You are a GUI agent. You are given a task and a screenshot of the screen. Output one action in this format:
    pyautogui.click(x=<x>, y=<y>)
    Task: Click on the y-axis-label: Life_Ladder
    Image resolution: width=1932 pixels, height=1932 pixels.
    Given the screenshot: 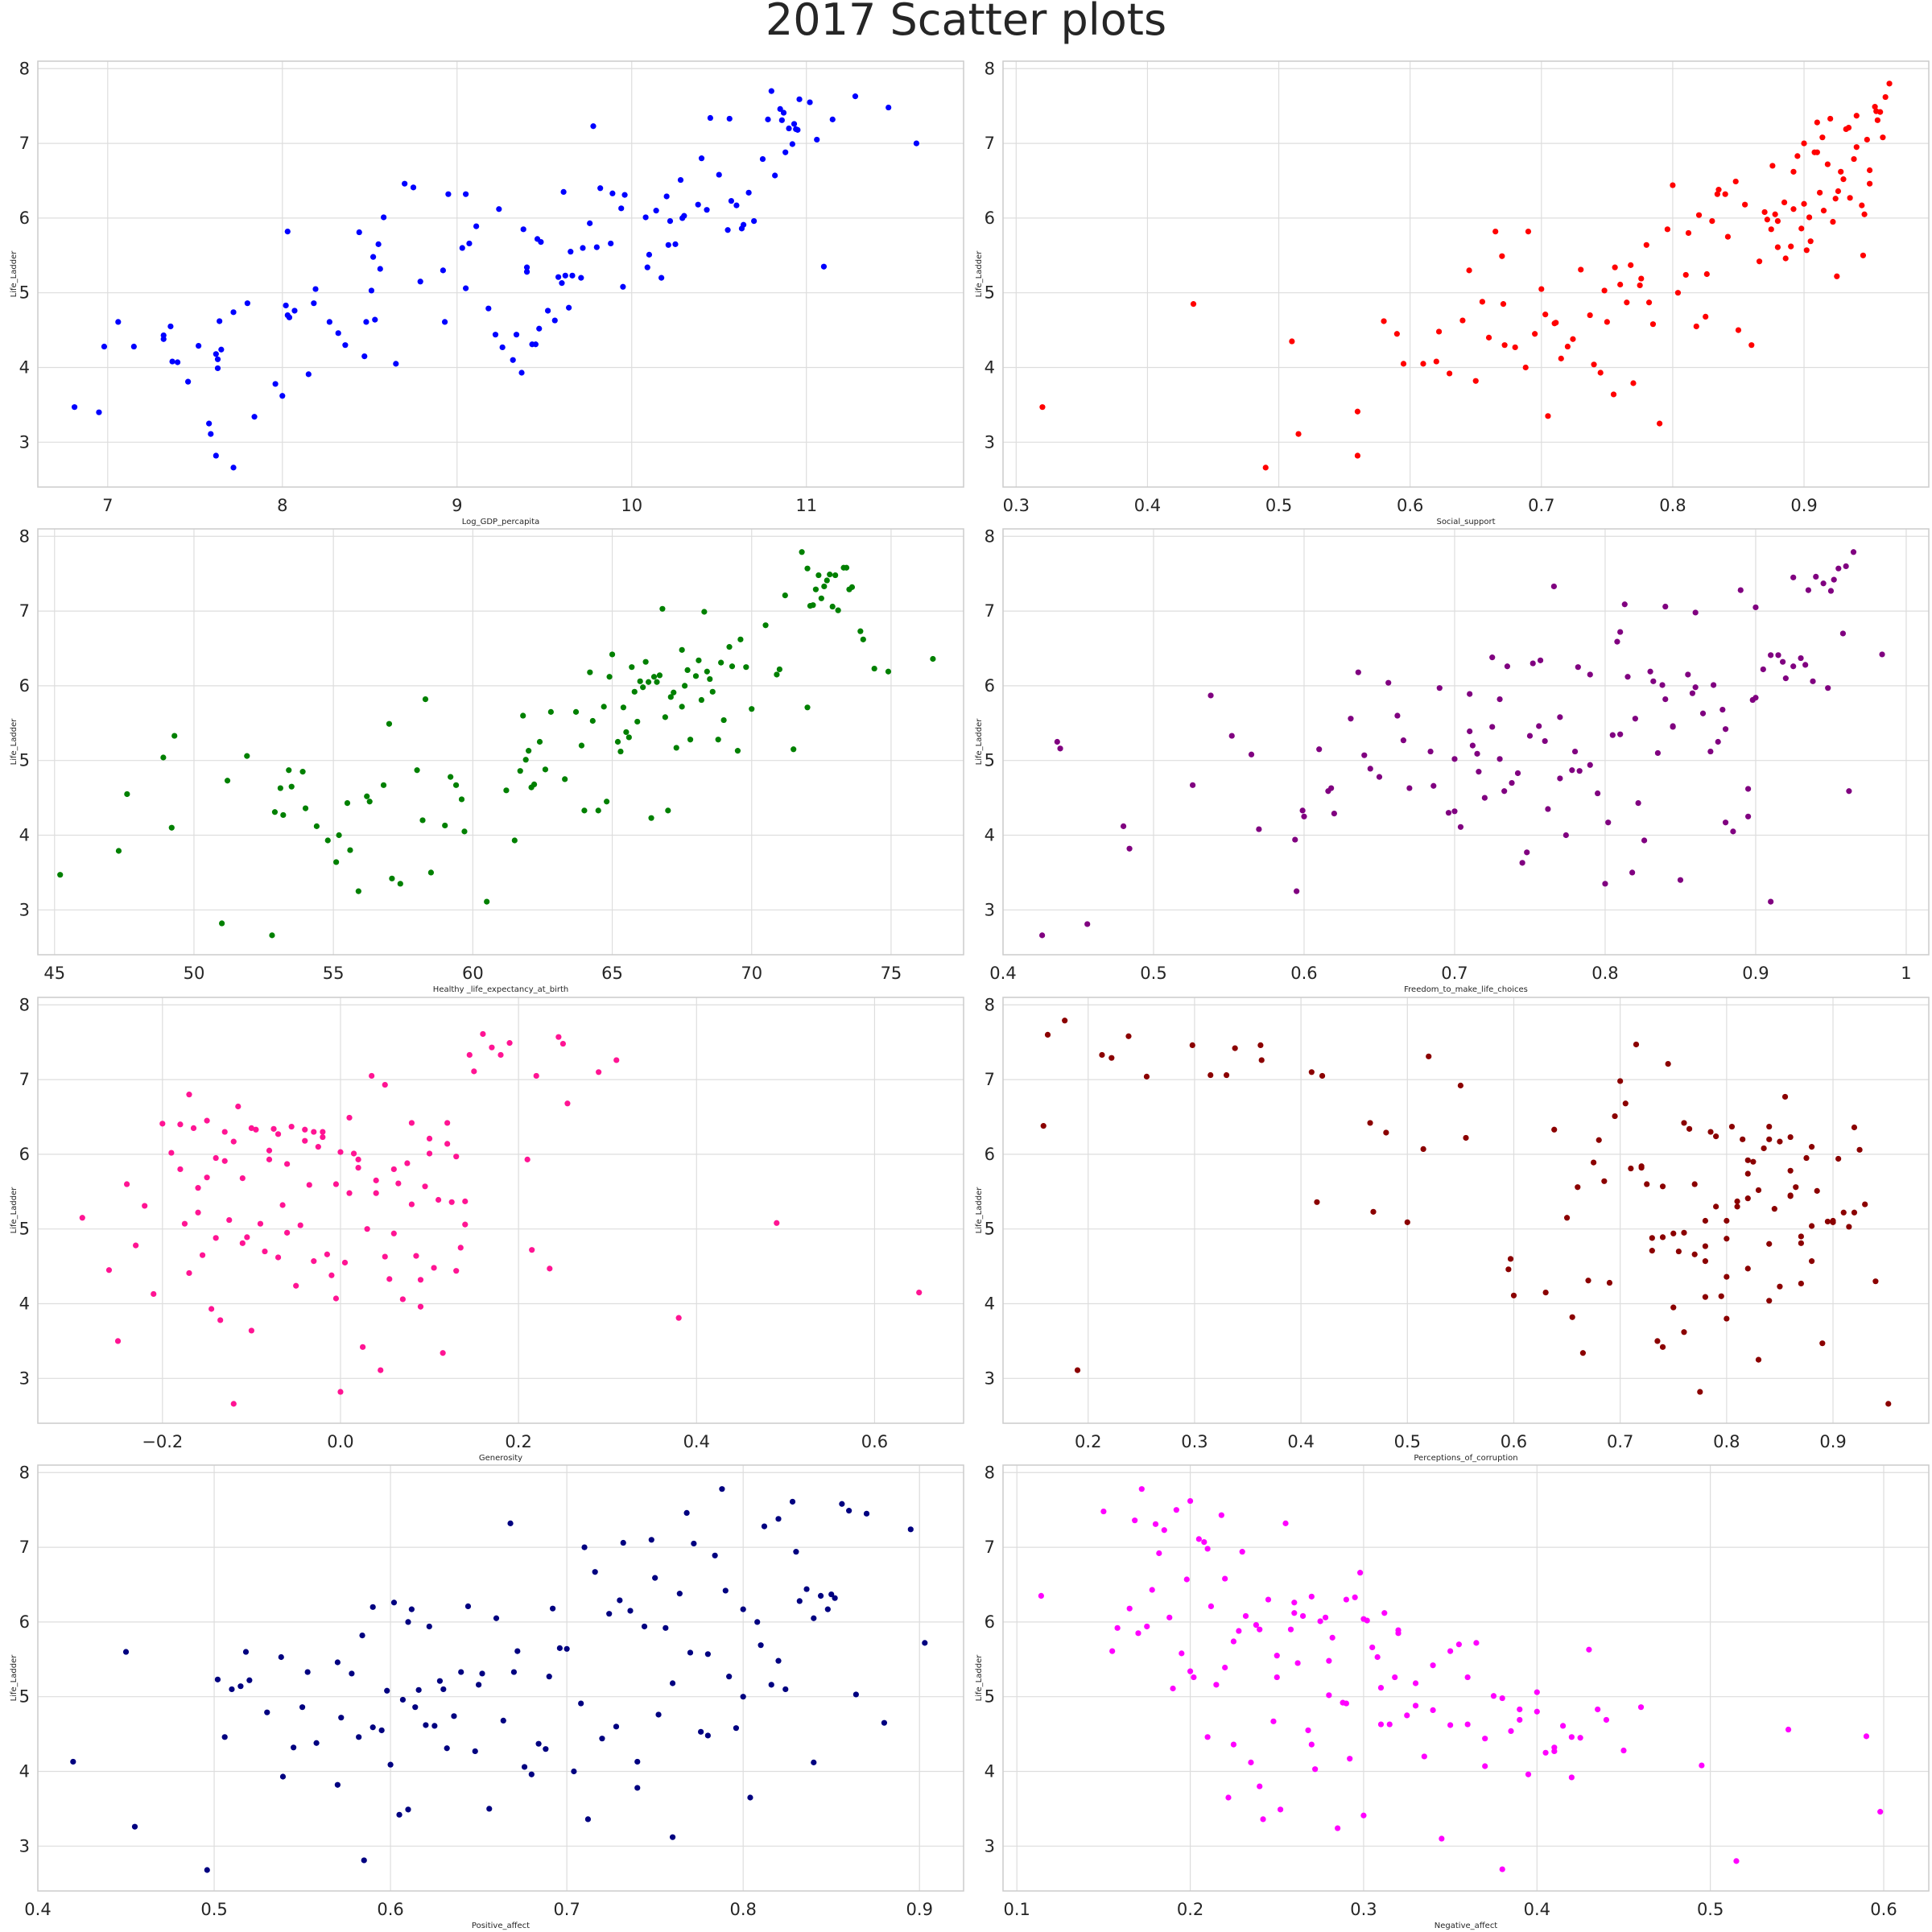 What is the action you would take?
    pyautogui.click(x=14, y=1210)
    